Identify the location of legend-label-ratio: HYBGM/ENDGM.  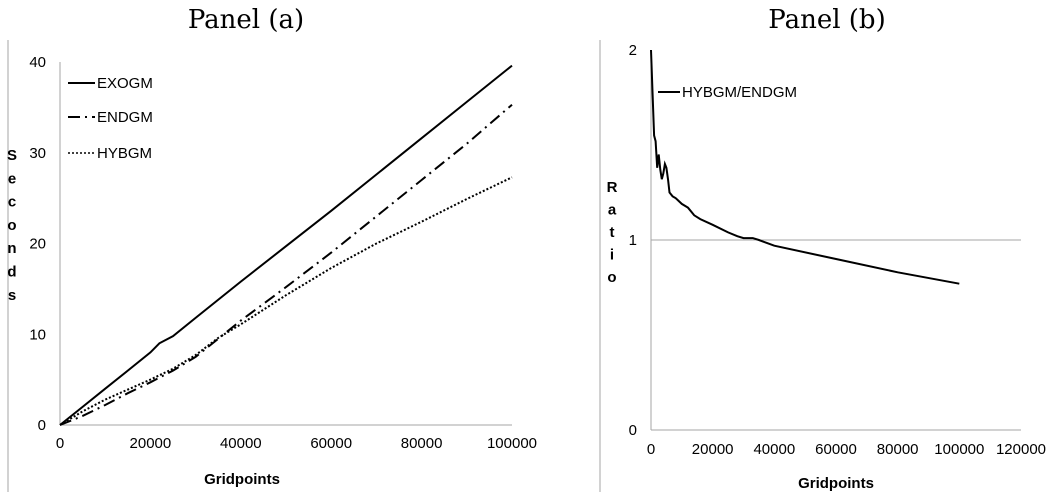
(739, 92).